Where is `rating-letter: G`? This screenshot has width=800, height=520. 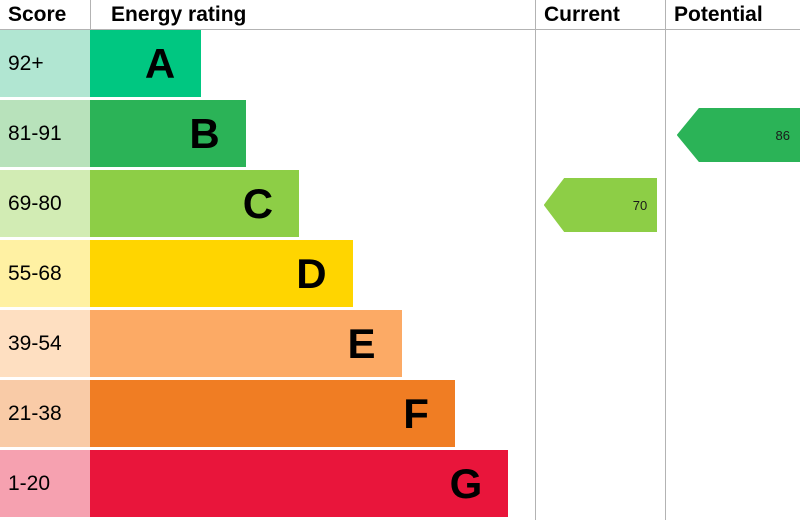
rating-letter: G is located at coordinates (466, 483).